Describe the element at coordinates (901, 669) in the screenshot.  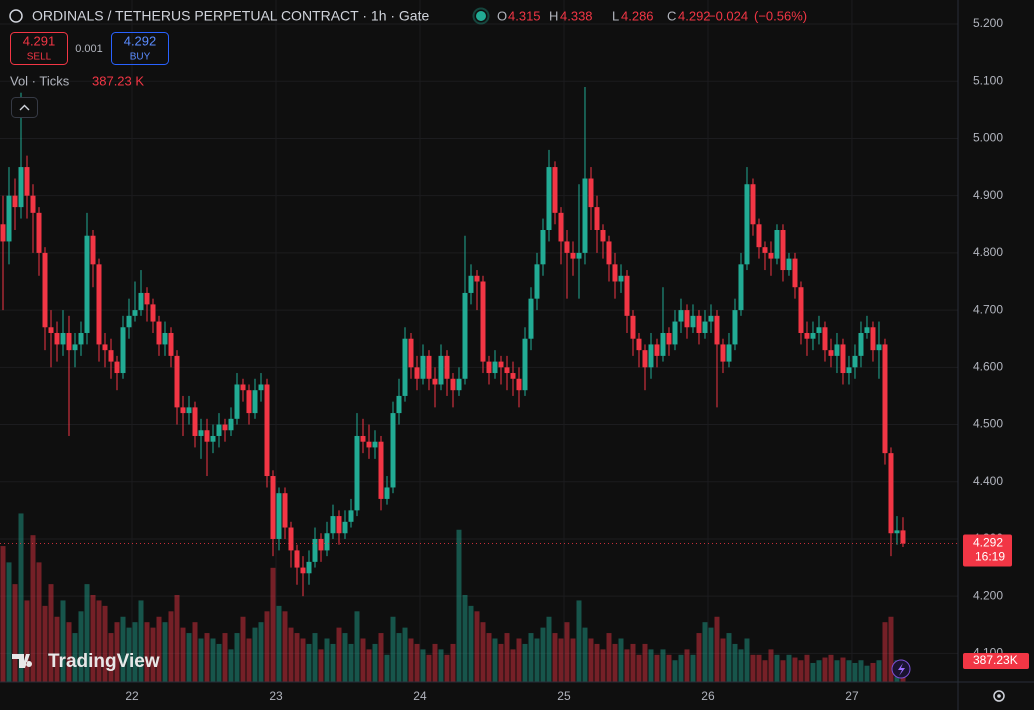
I see `lightning-icon` at that location.